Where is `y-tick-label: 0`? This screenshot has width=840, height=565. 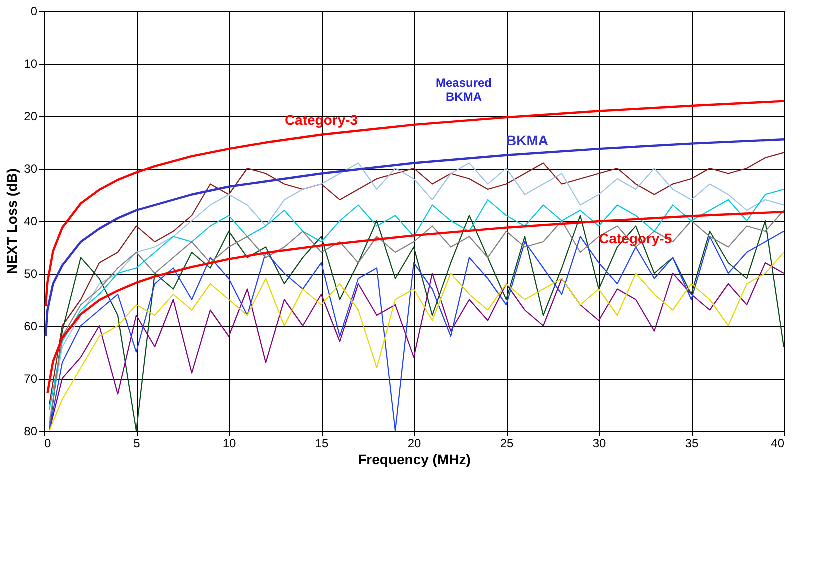 y-tick-label: 0 is located at coordinates (34, 11).